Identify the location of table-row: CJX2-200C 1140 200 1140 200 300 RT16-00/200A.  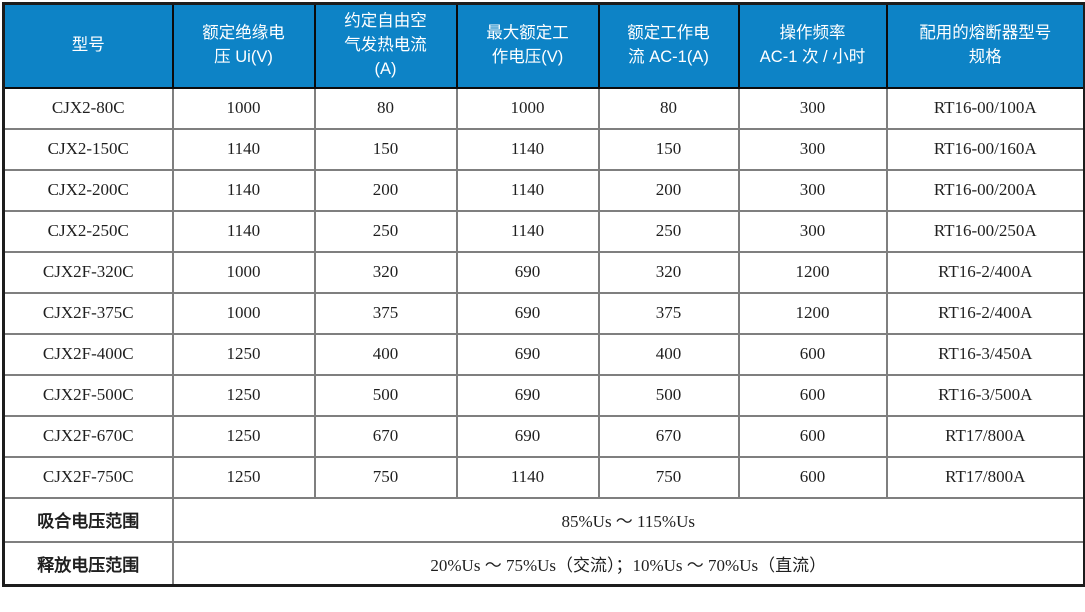
(543, 190).